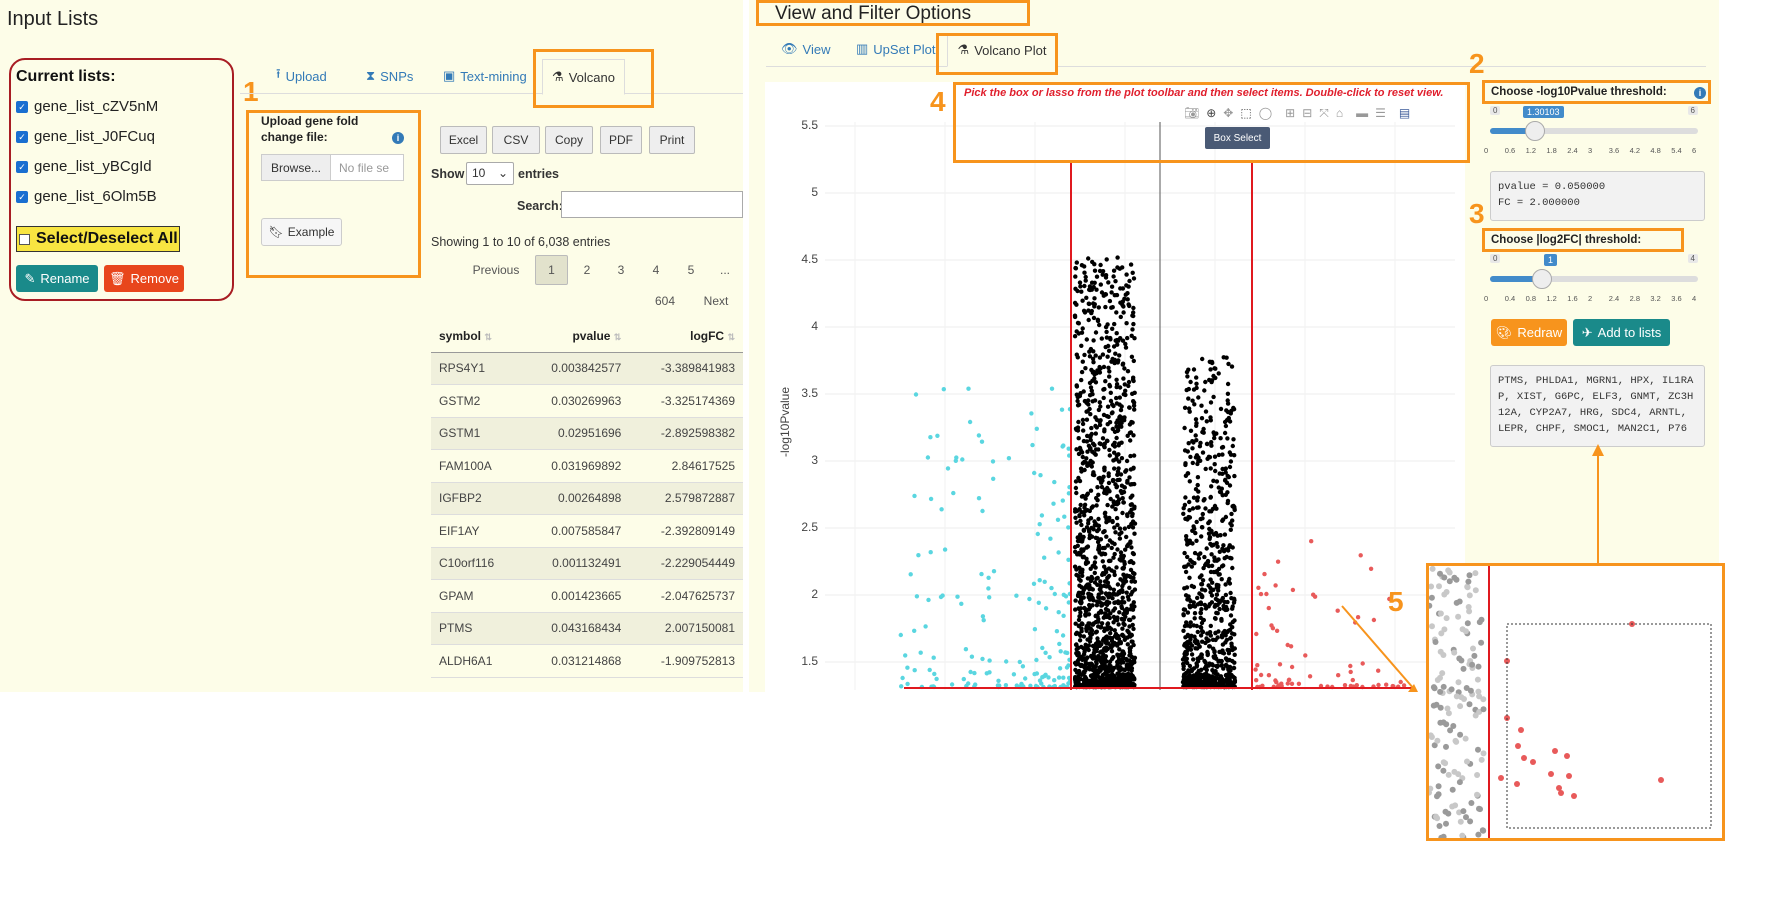 Image resolution: width=1777 pixels, height=910 pixels. Describe the element at coordinates (1404, 113) in the screenshot. I see `plotly-logo-icon: ▤` at that location.